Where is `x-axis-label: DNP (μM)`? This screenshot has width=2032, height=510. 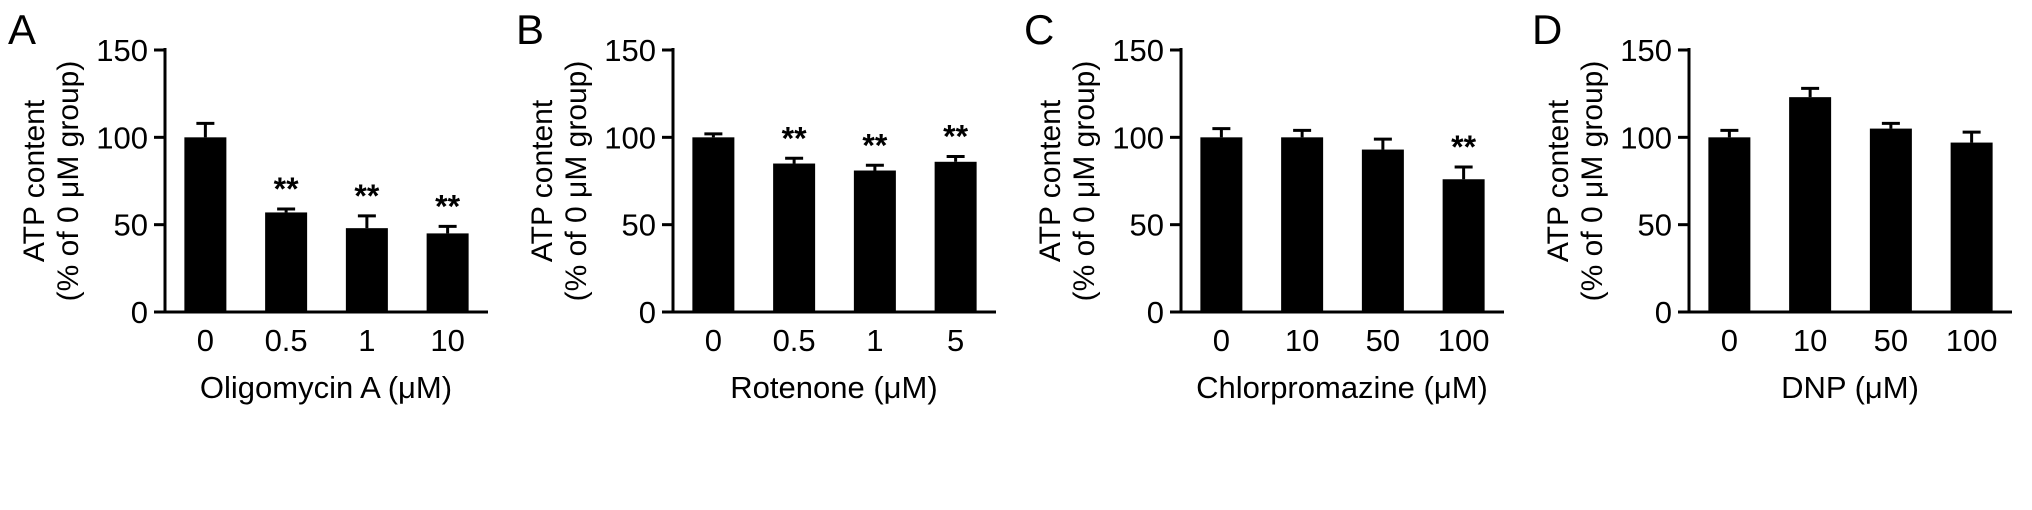
x-axis-label: DNP (μM) is located at coordinates (1850, 387).